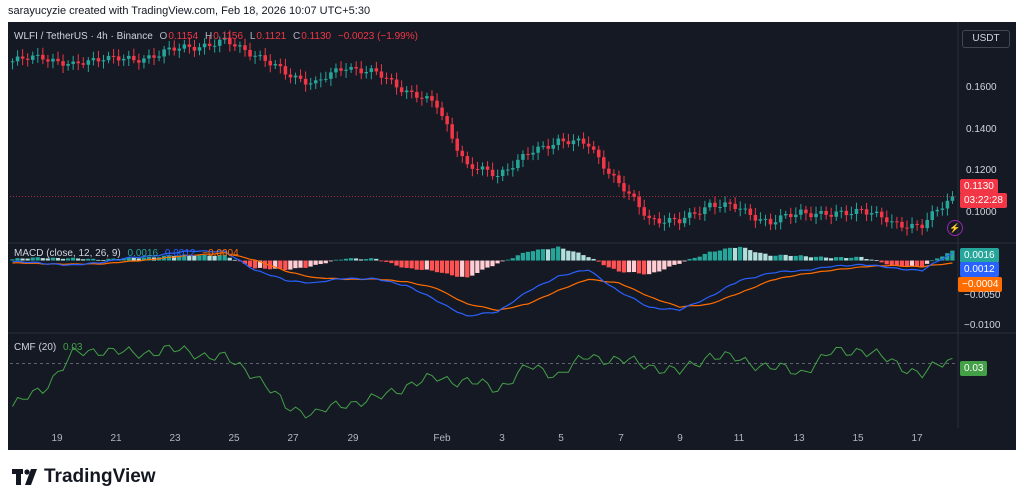 Image resolution: width=1024 pixels, height=503 pixels. I want to click on time-tick: 25, so click(234, 438).